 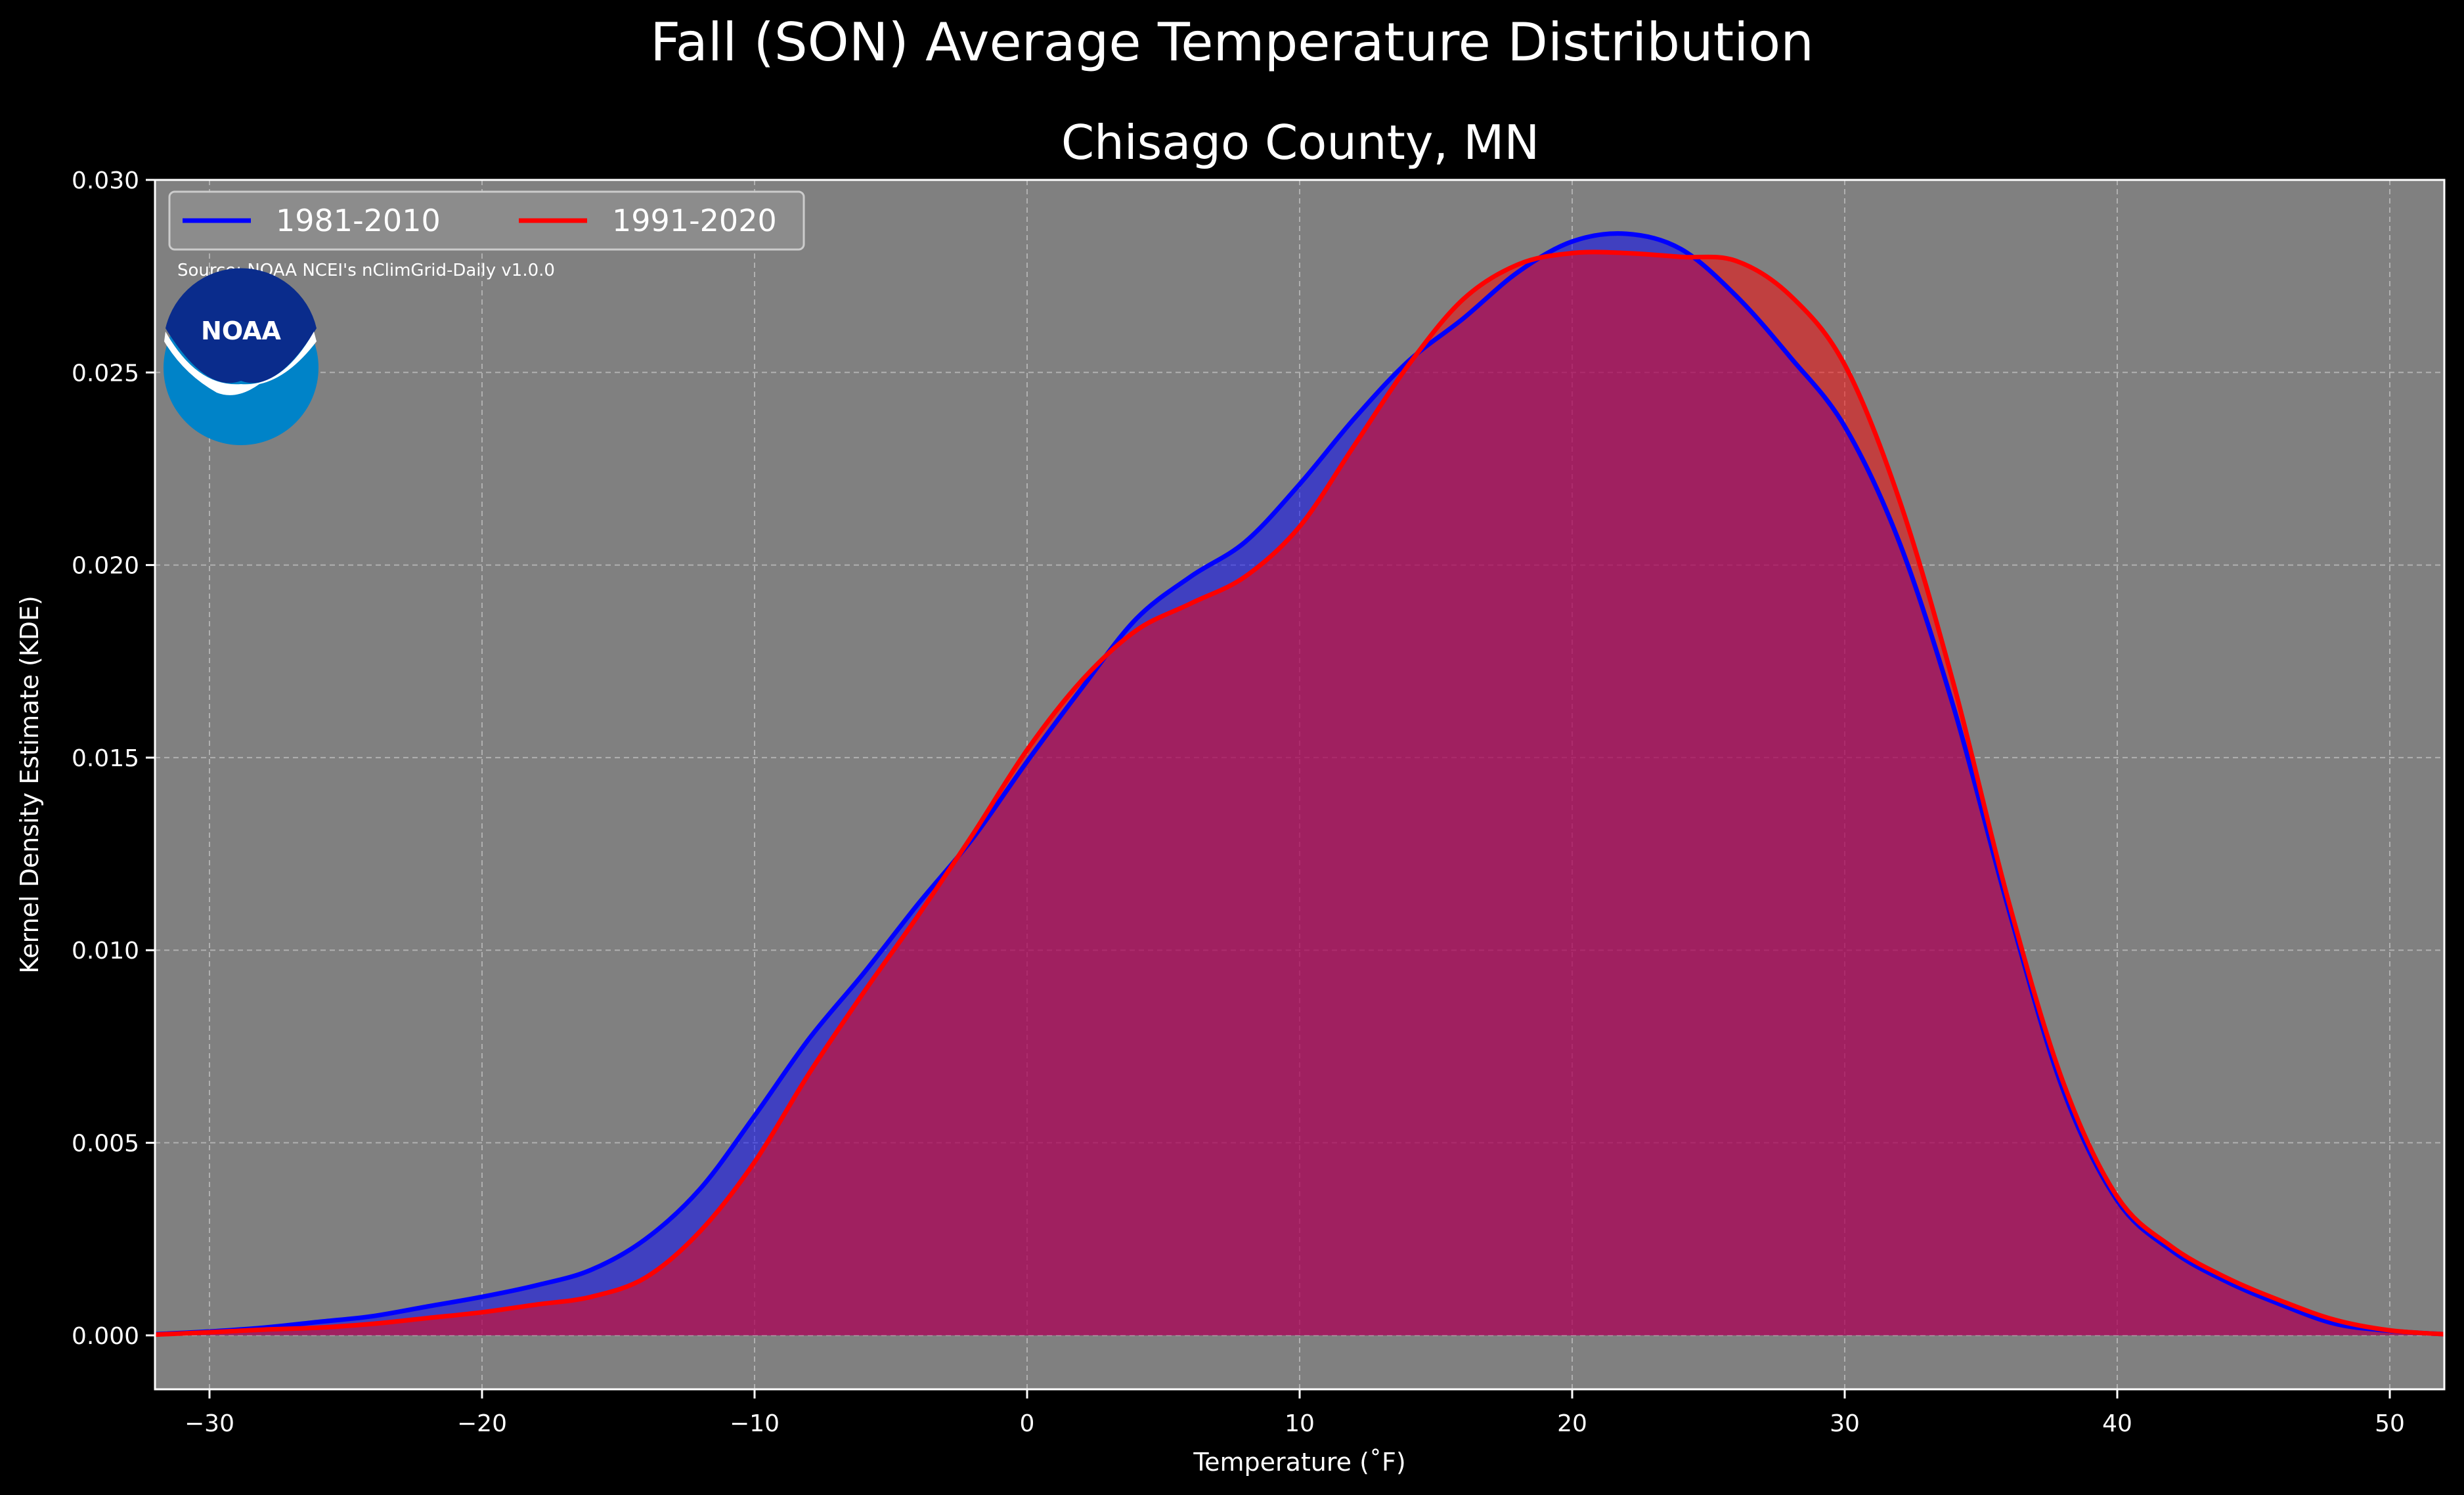 I want to click on x-tick-label: 0, so click(x=1027, y=1423).